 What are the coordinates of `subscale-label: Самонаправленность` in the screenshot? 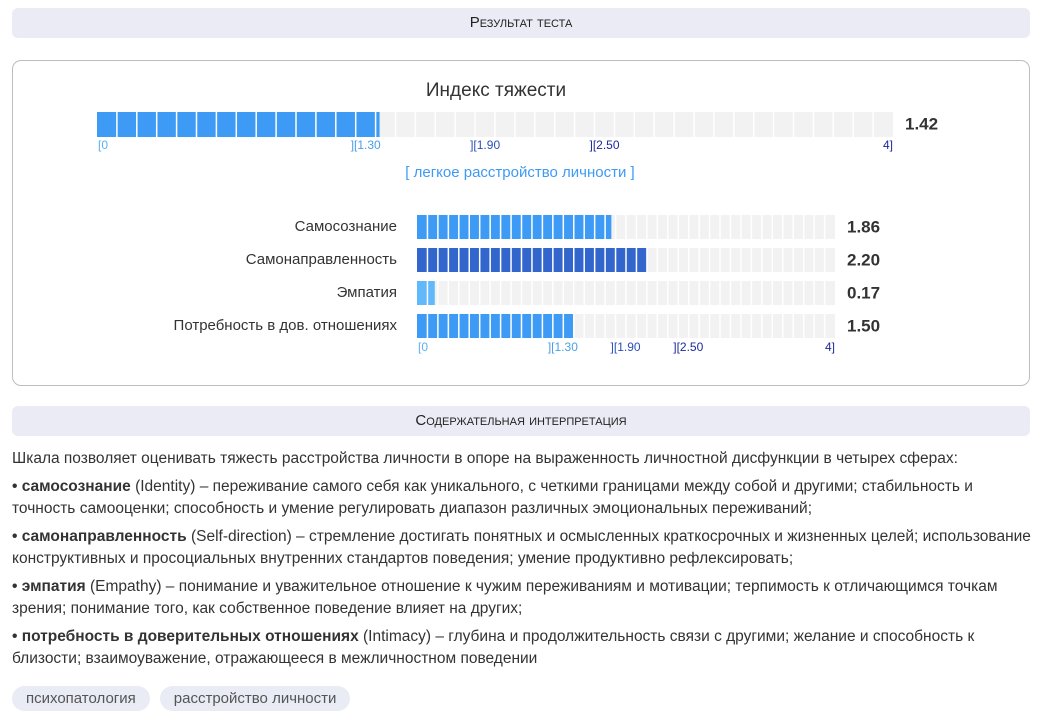 It's located at (321, 259).